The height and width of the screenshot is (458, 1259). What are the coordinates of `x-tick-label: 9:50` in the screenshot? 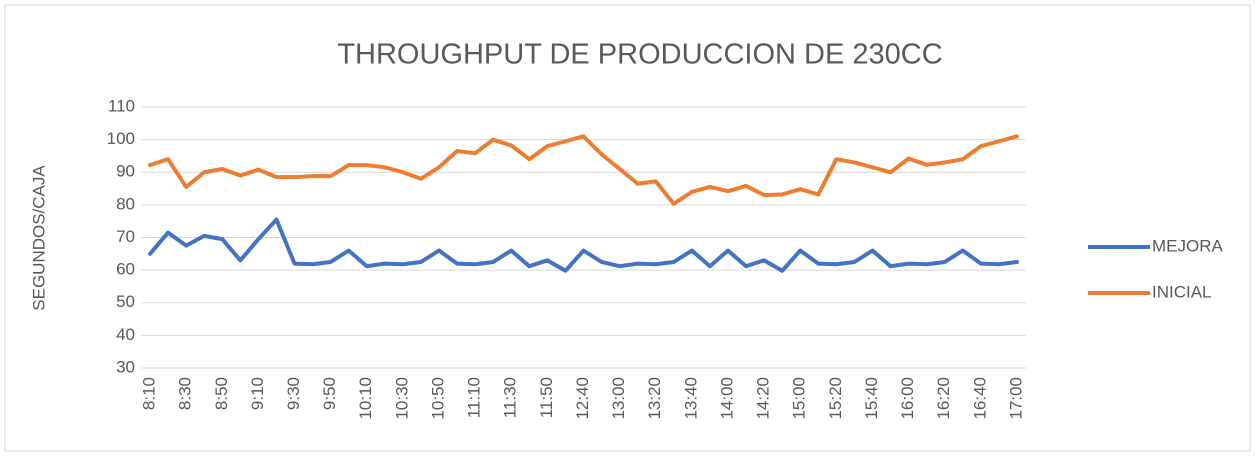 It's located at (329, 393).